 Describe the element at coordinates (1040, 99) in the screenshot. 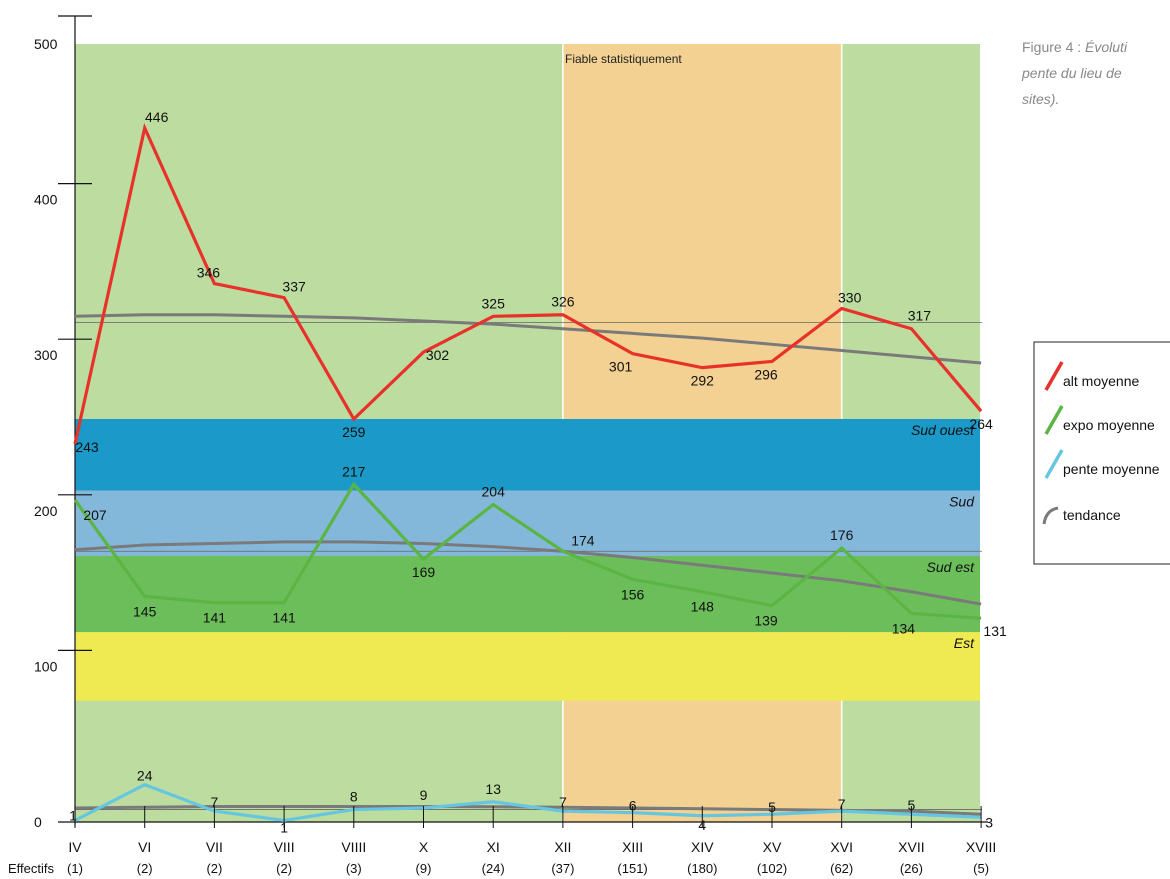

I see `caption-line3: sites).` at that location.